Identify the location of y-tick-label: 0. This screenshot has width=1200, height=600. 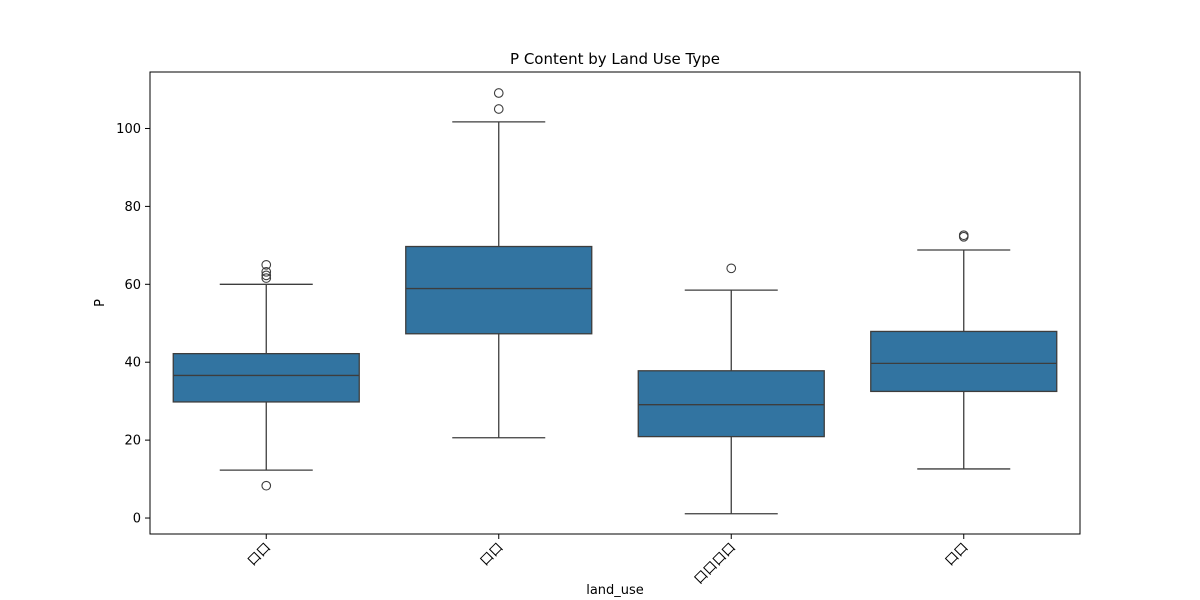
(137, 519).